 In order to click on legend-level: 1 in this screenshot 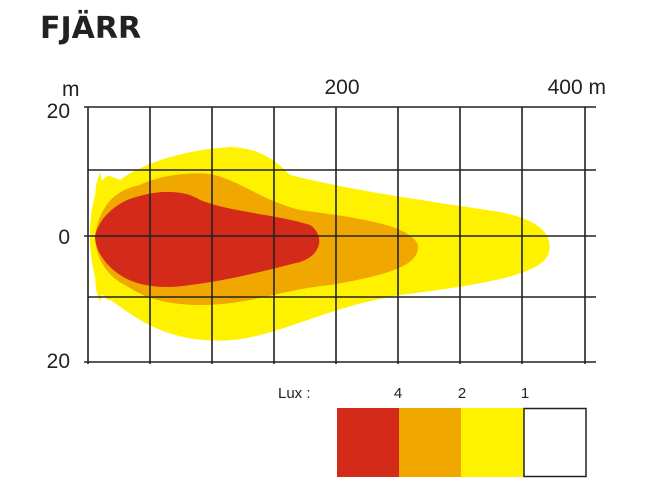, I will do `click(525, 393)`.